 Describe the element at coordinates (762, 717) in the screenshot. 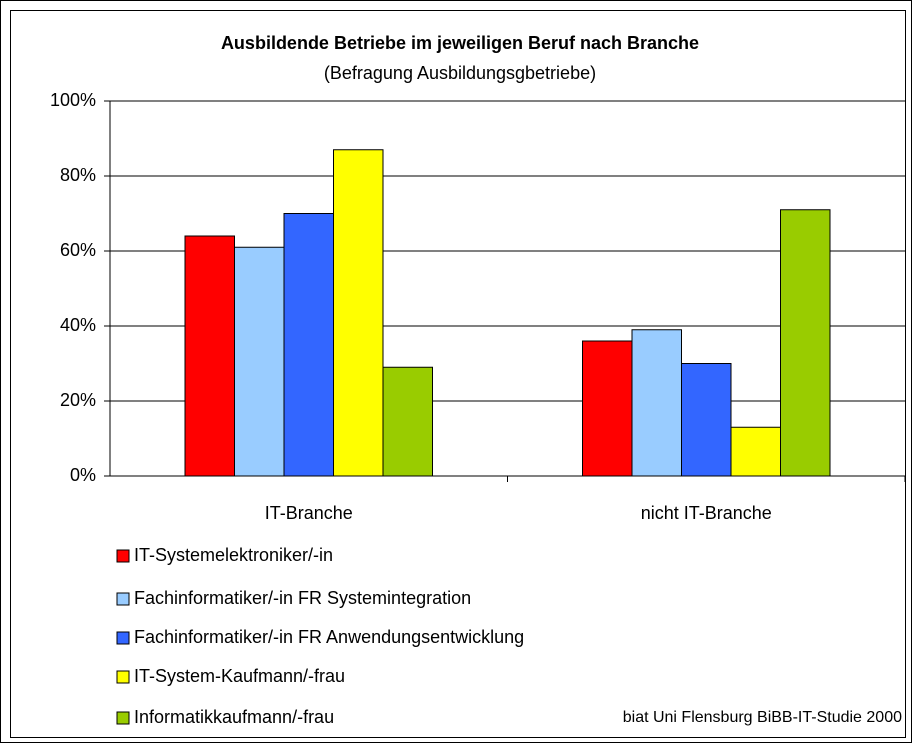

I see `source-note: biat Uni Flensburg BiBB-IT-Studie 2000` at that location.